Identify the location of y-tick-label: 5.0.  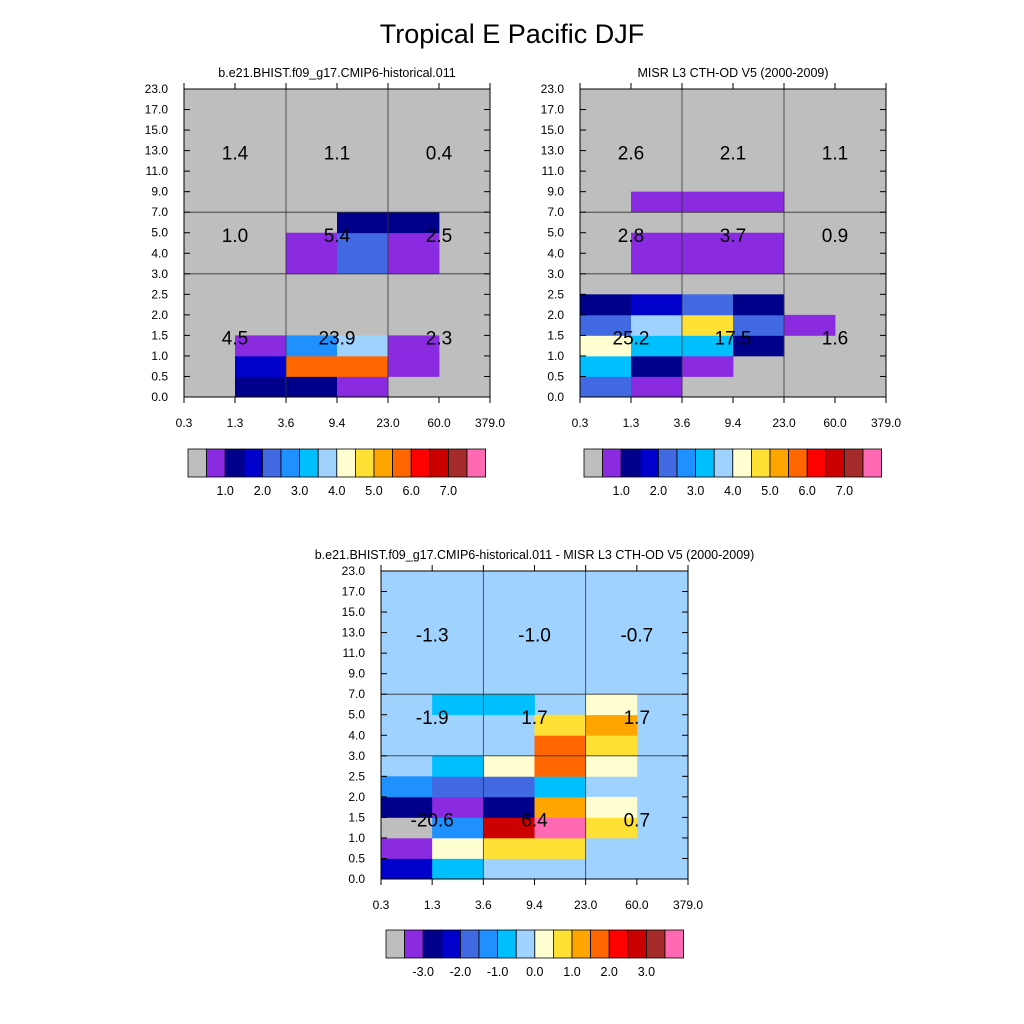
(356, 715).